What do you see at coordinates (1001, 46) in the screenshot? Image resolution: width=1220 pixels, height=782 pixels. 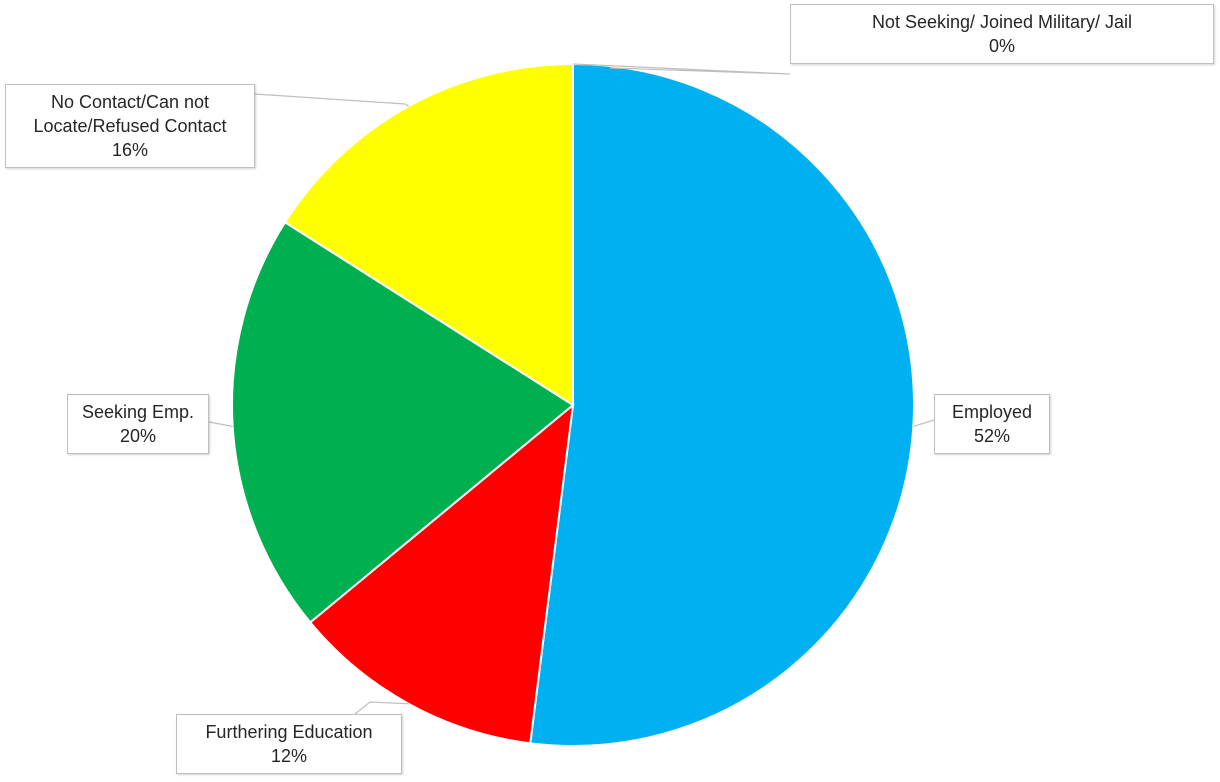 I see `label-percent: 0%` at bounding box center [1001, 46].